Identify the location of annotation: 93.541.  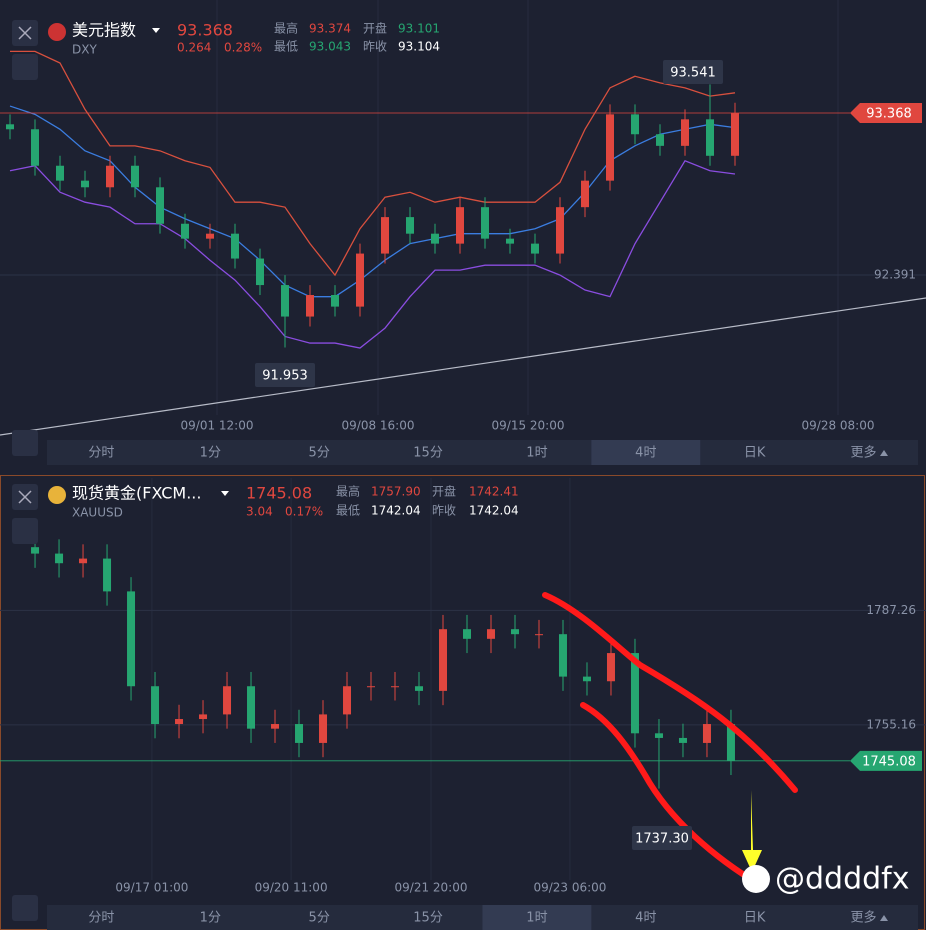
(693, 73).